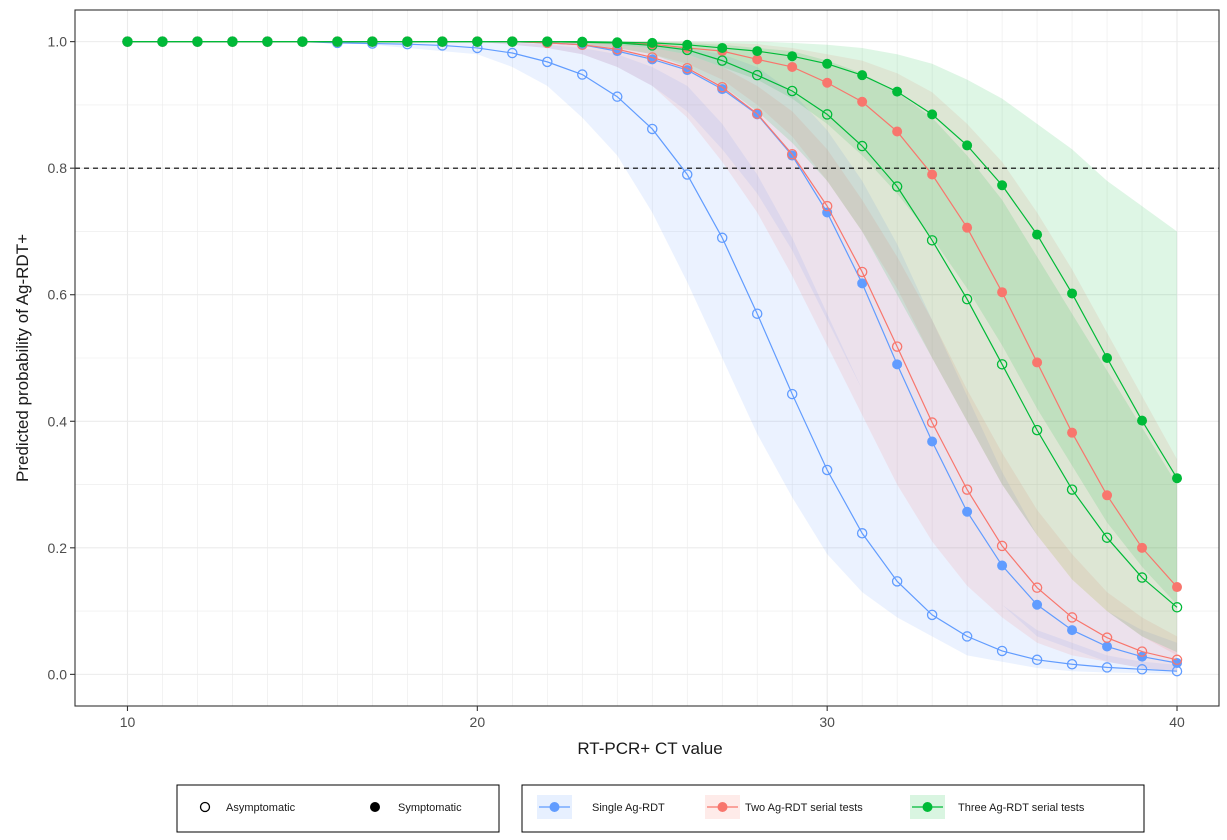 The image size is (1227, 840). What do you see at coordinates (58, 295) in the screenshot?
I see `y-tick-label: 0.6` at bounding box center [58, 295].